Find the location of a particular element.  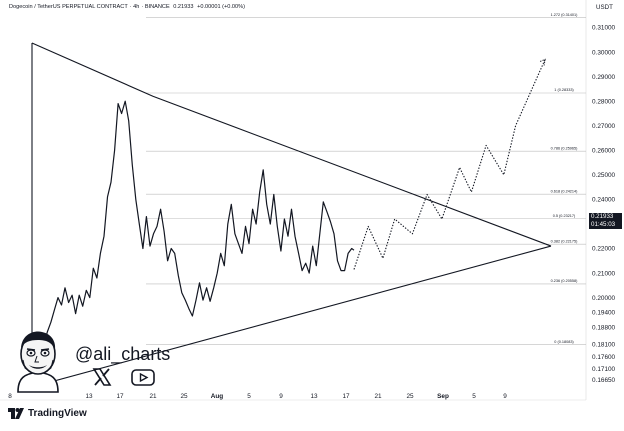

x-axis: 8 13 17 21 25 Aug 5 9 13 17 21 25 Sep 5 9 is located at coordinates (257, 396).